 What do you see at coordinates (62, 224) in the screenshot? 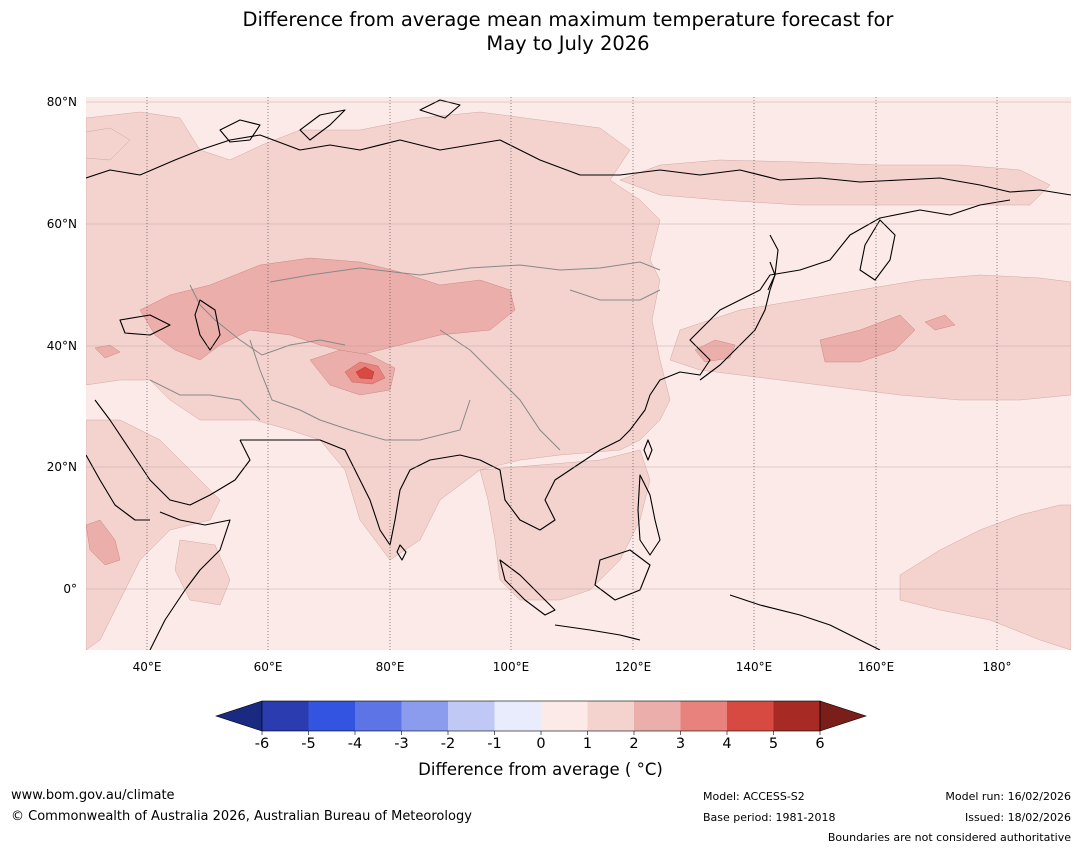
I see `lat-label-60n: 60°N` at bounding box center [62, 224].